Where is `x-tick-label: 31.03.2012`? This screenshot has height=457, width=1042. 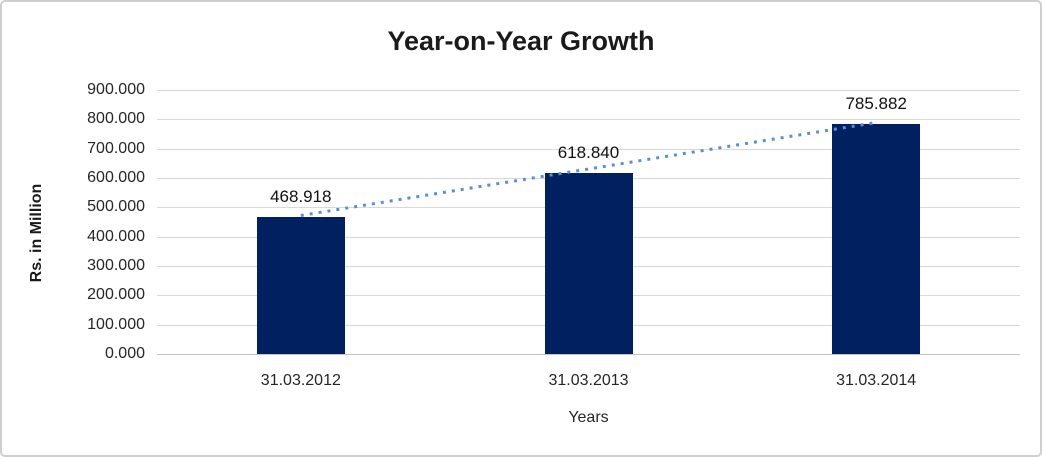
x-tick-label: 31.03.2012 is located at coordinates (300, 380).